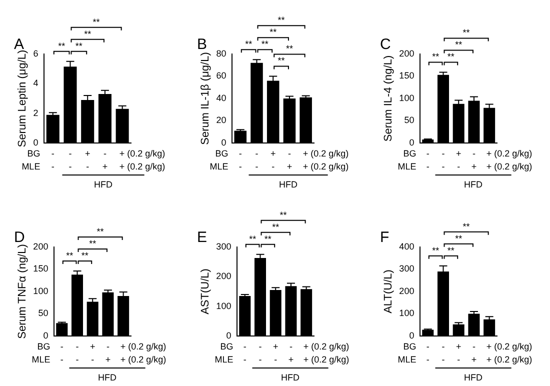 The width and height of the screenshot is (550, 386). I want to click on y-tick-label: 400, so click(406, 246).